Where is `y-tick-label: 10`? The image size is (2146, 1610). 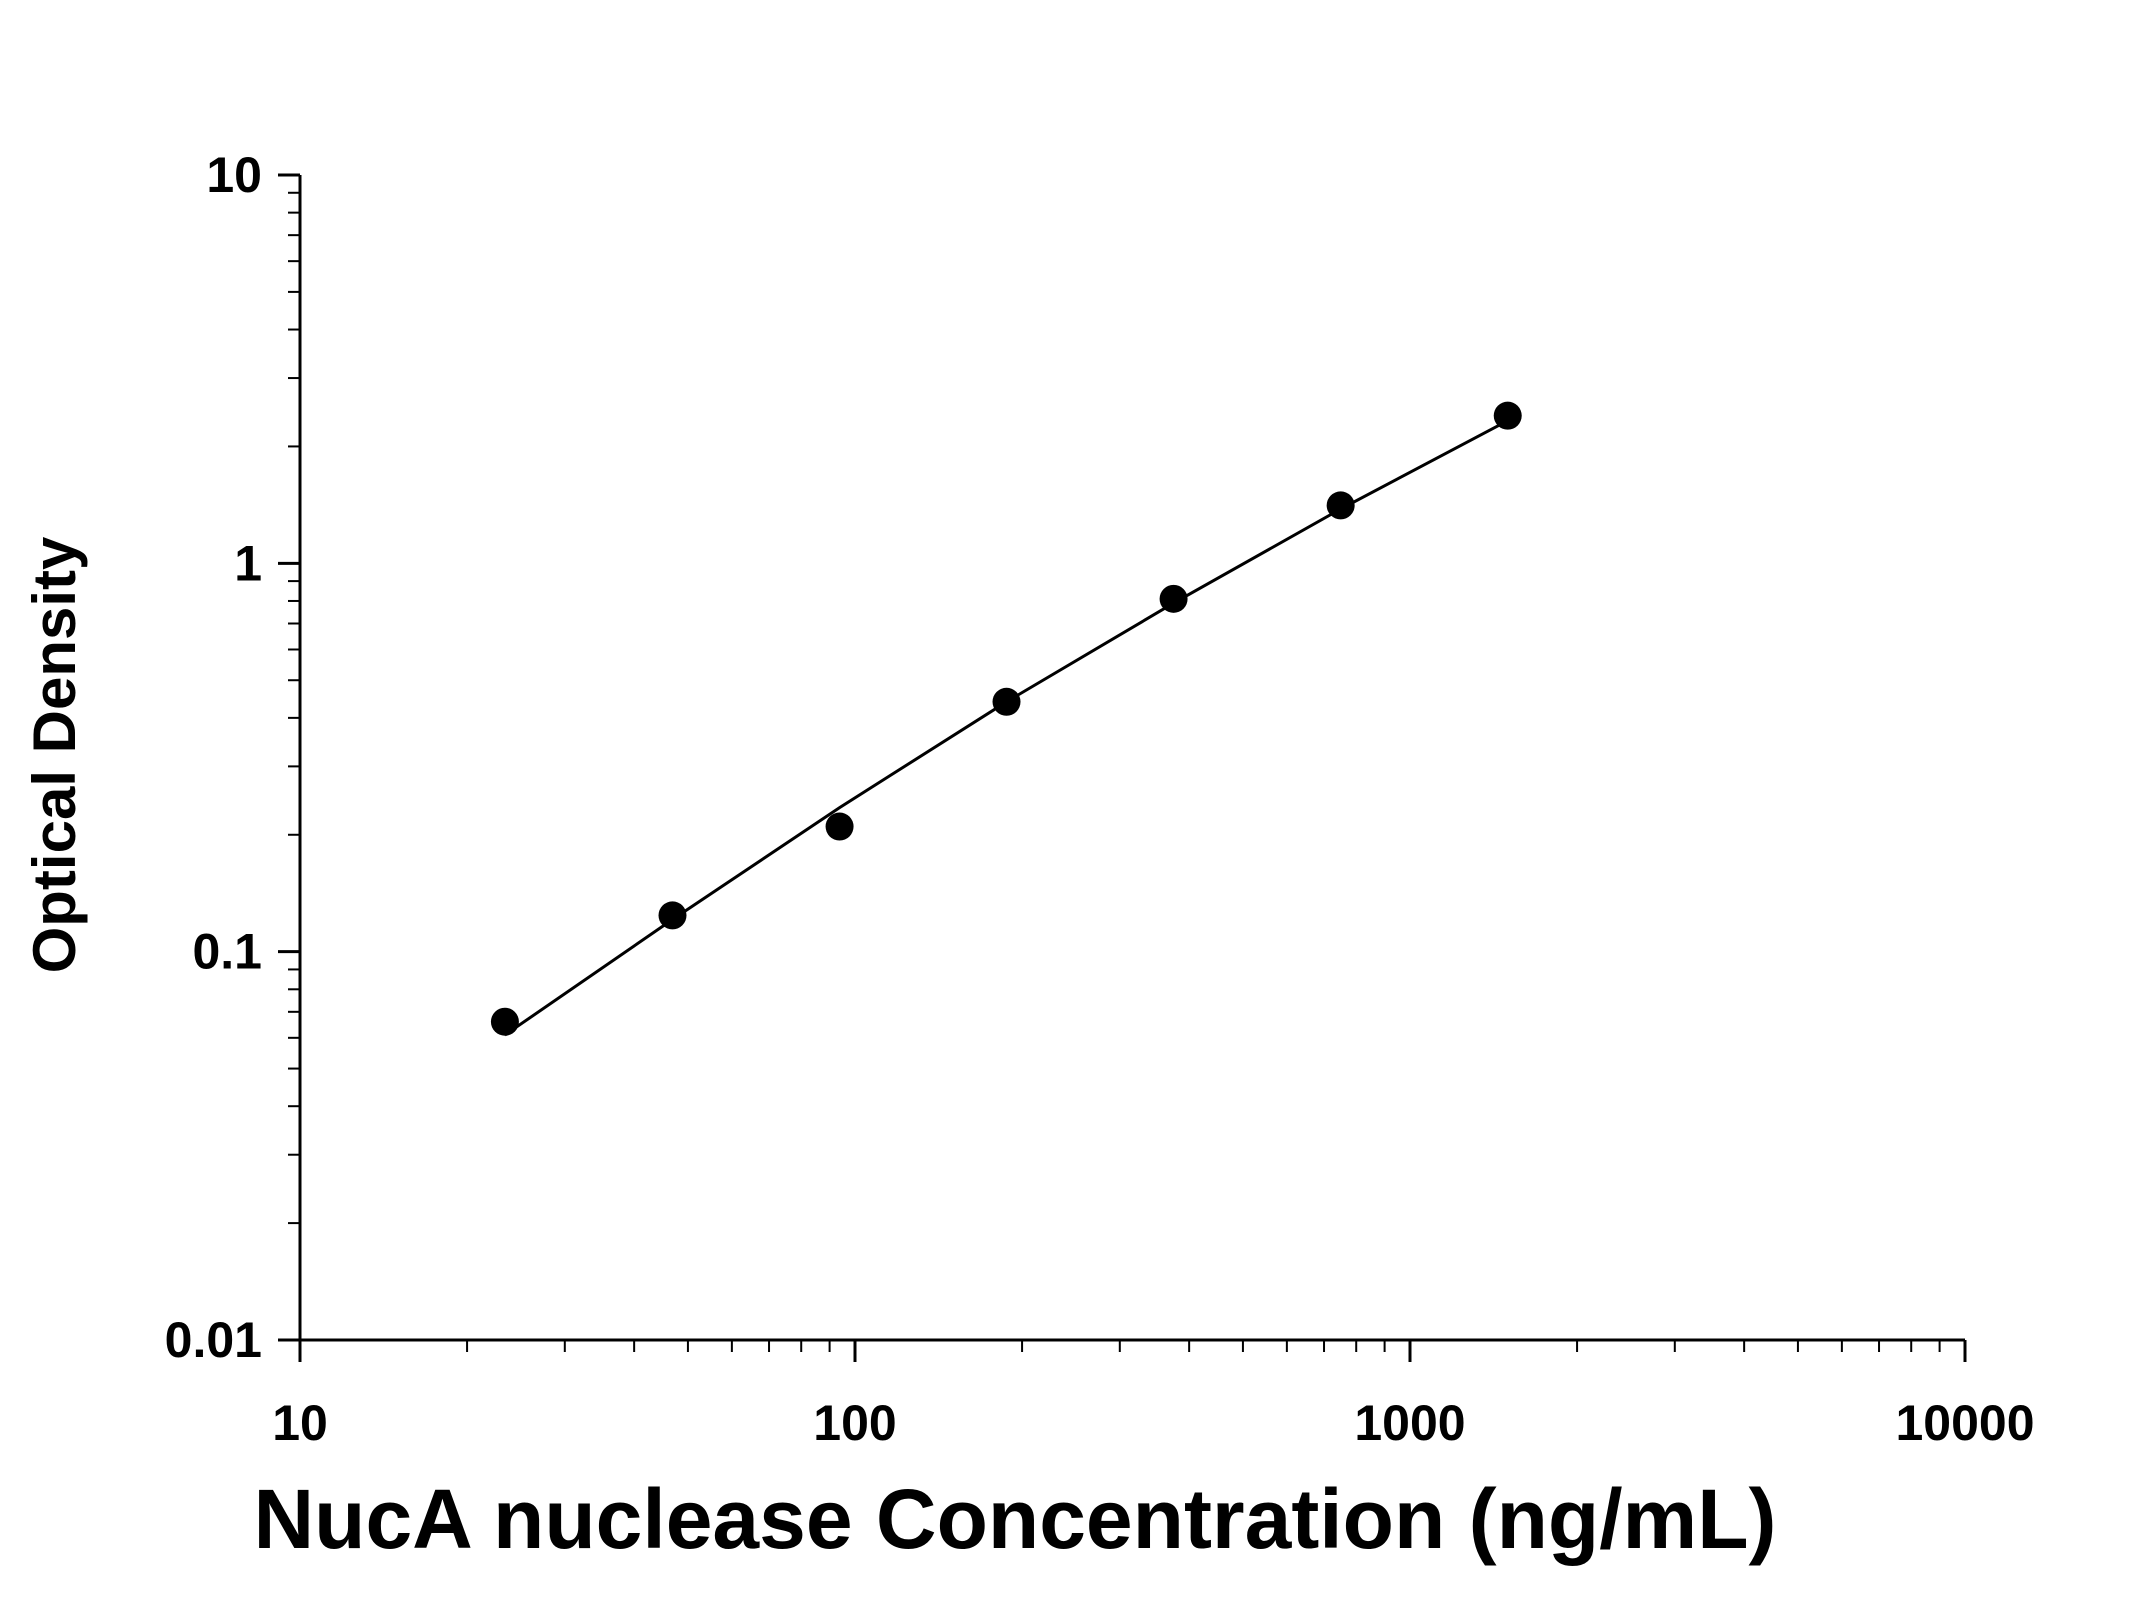 y-tick-label: 10 is located at coordinates (234, 175).